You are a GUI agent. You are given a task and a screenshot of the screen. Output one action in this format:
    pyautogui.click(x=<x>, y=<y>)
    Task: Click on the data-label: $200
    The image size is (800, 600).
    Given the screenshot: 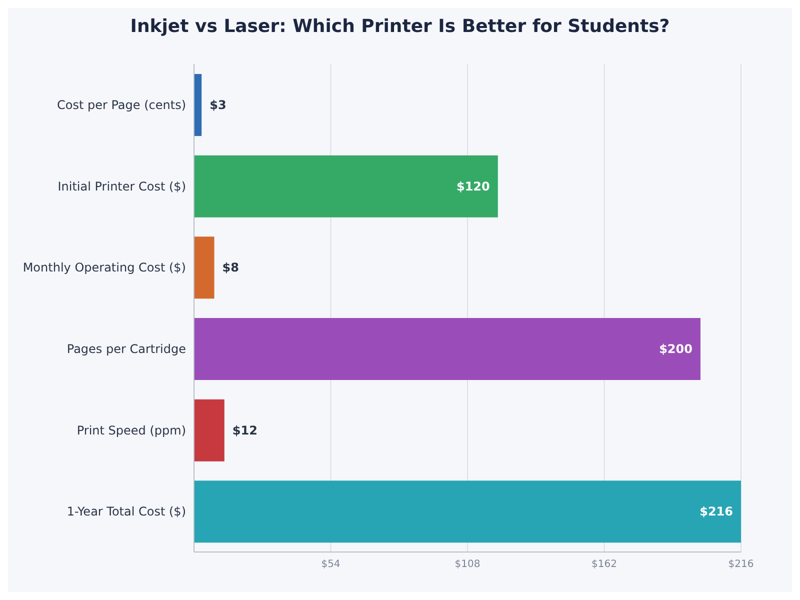 What is the action you would take?
    pyautogui.click(x=675, y=349)
    